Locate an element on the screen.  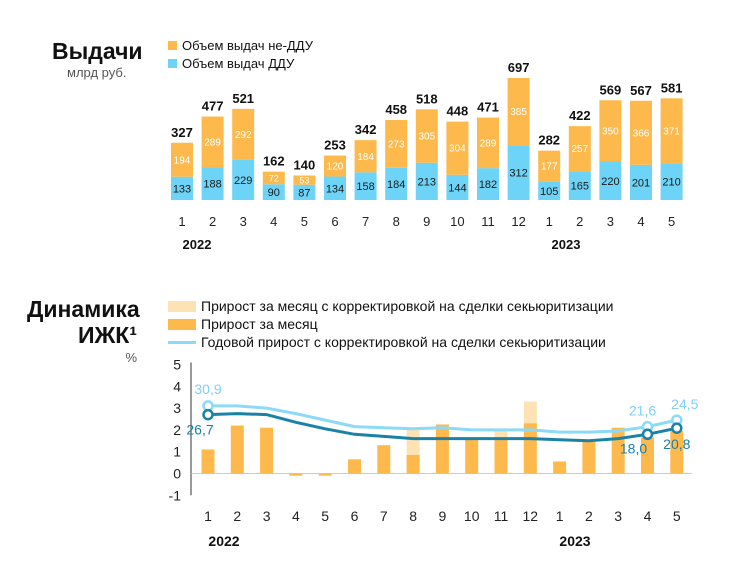
dynamics-unit: % is located at coordinates (131, 357).